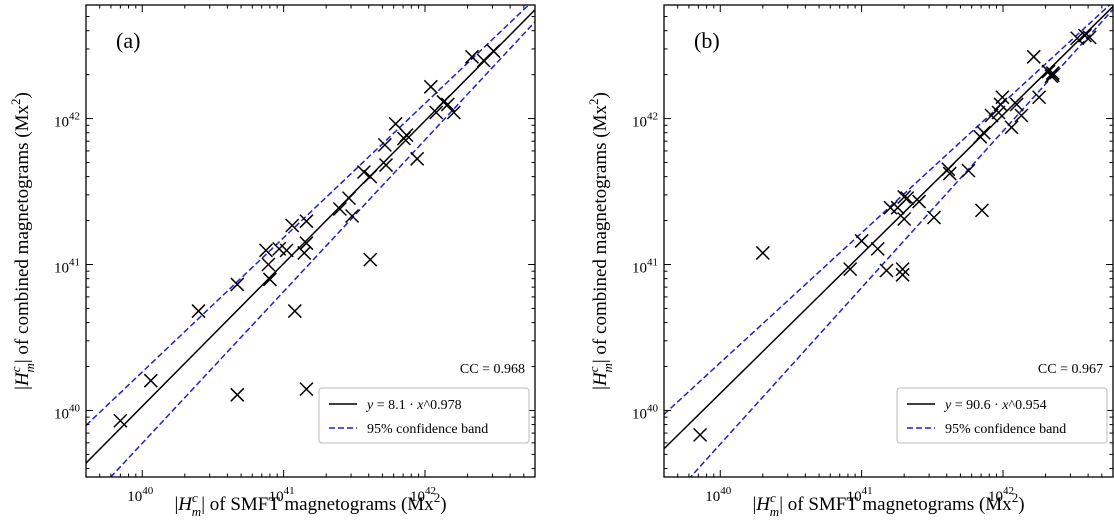 The width and height of the screenshot is (1114, 525). Describe the element at coordinates (67, 121) in the screenshot. I see `y-tick-label: 1042` at that location.